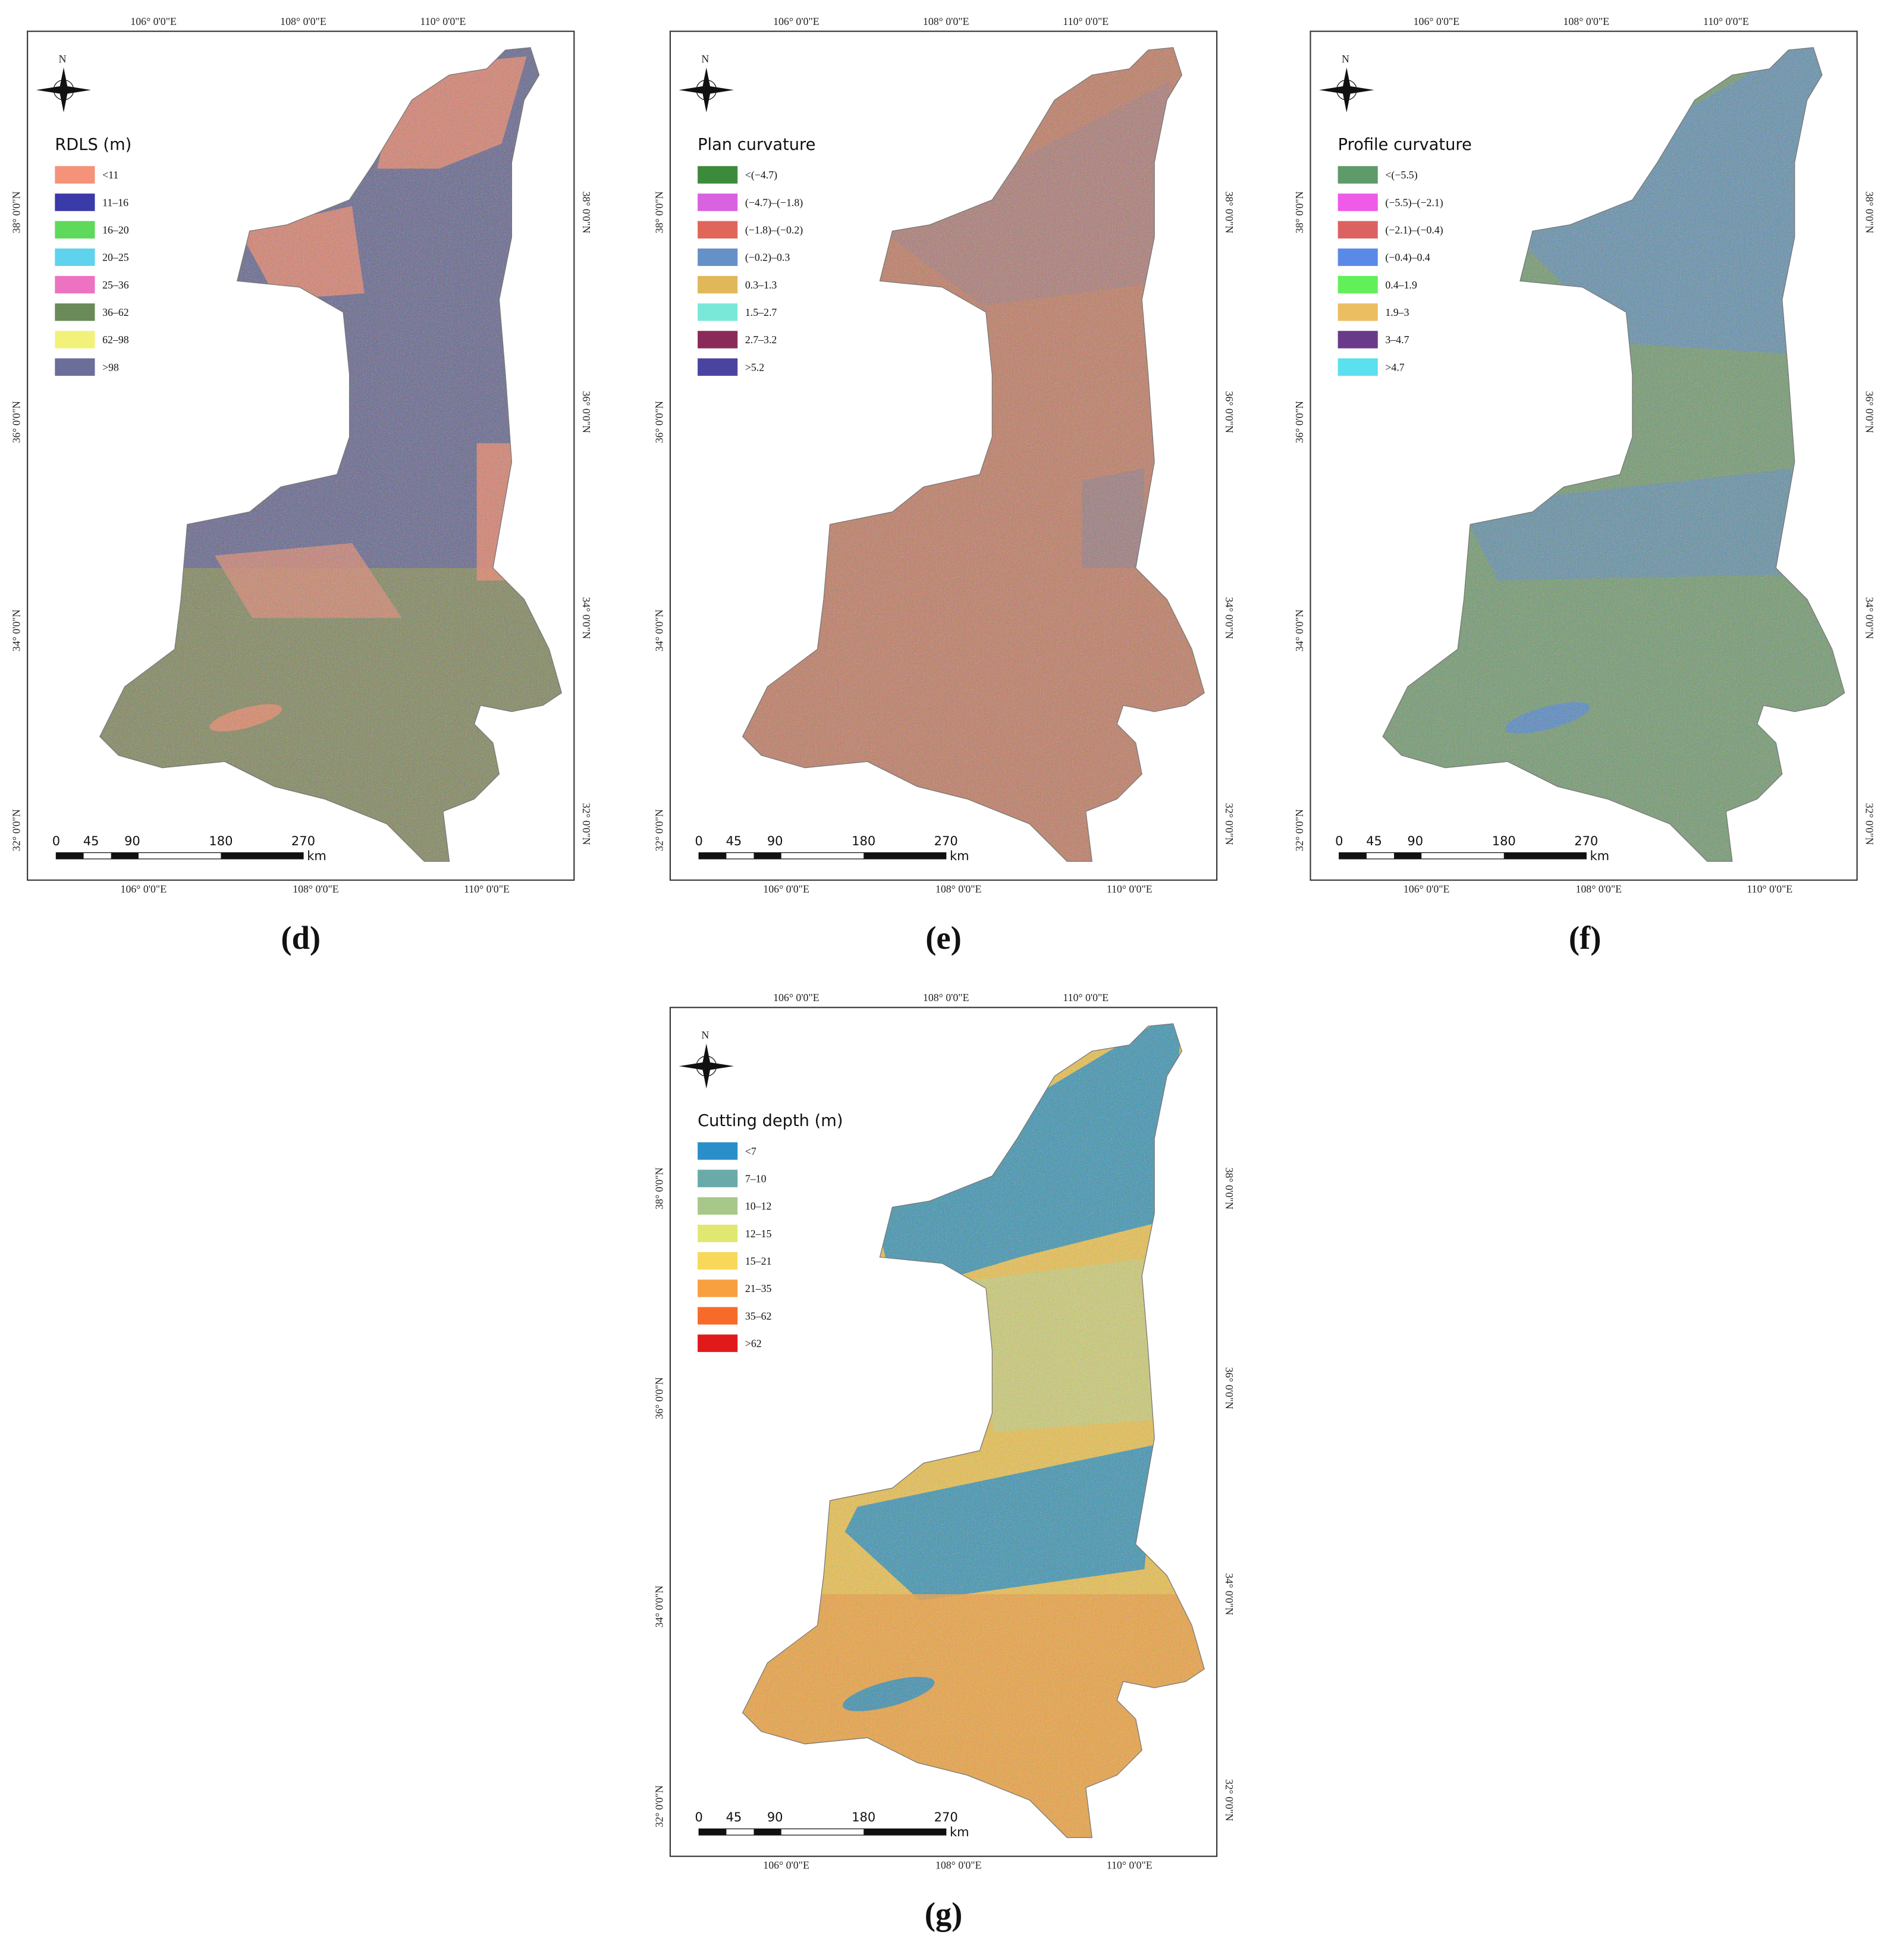 This screenshot has height=1960, width=1887. I want to click on panel-label: (g), so click(944, 1914).